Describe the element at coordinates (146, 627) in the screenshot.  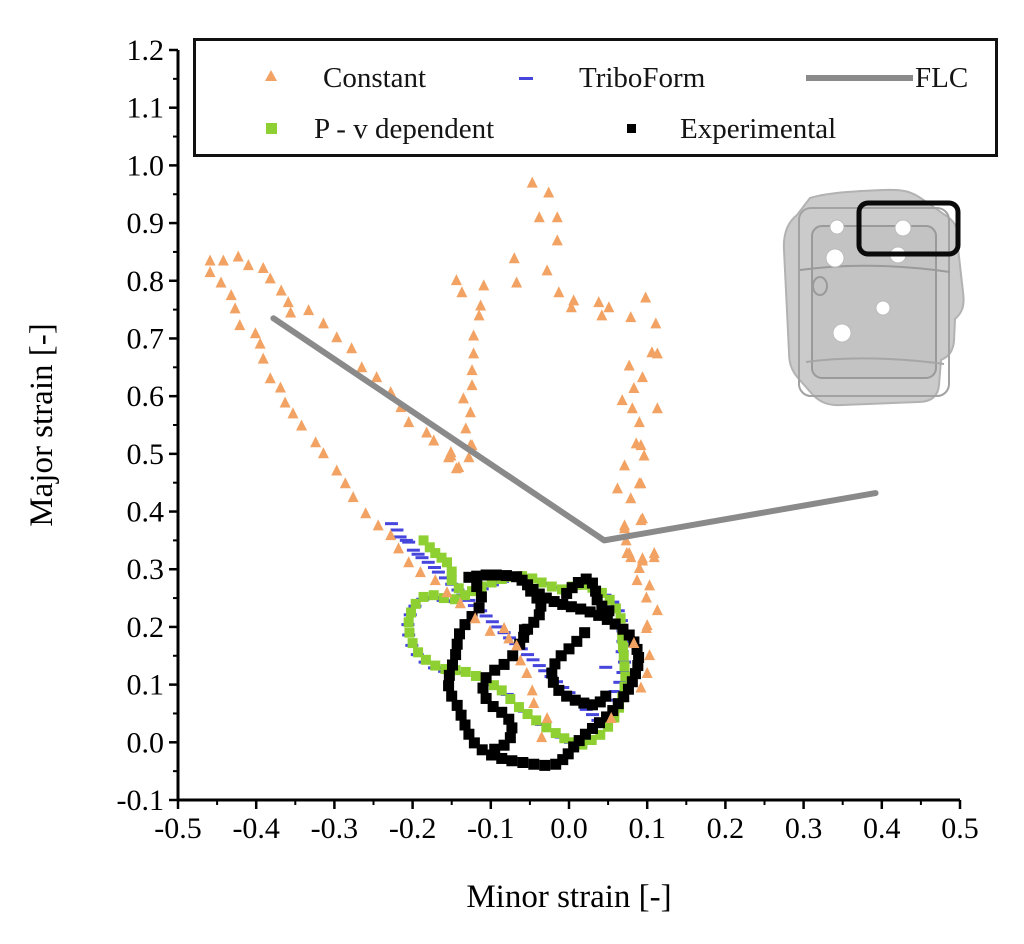
I see `y-tick-label: 0.2` at that location.